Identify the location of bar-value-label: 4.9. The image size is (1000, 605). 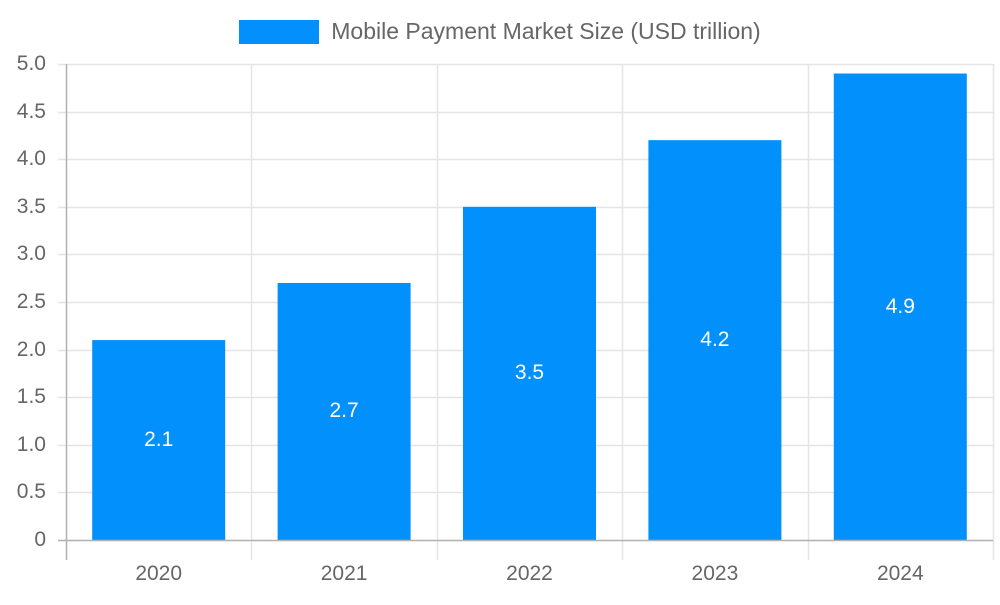
(900, 306).